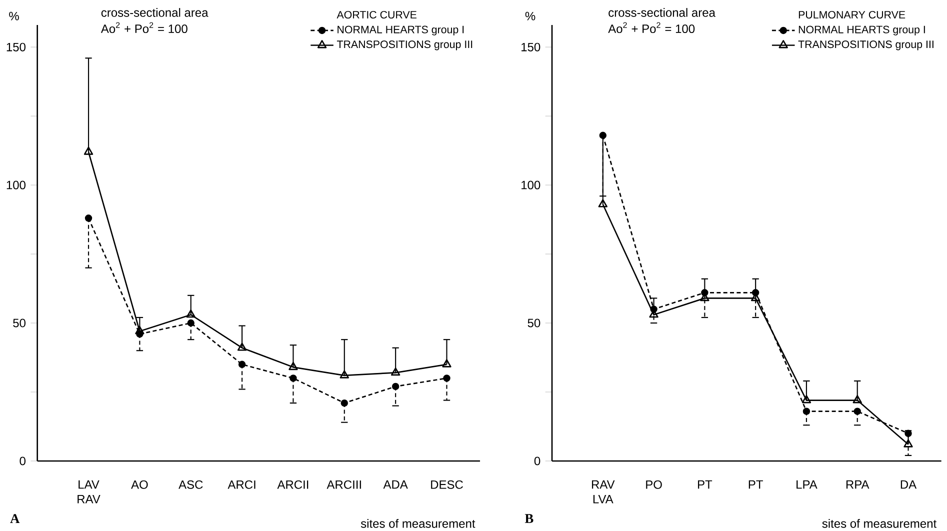 This screenshot has width=947, height=531. I want to click on x-tick-label: DESC, so click(447, 484).